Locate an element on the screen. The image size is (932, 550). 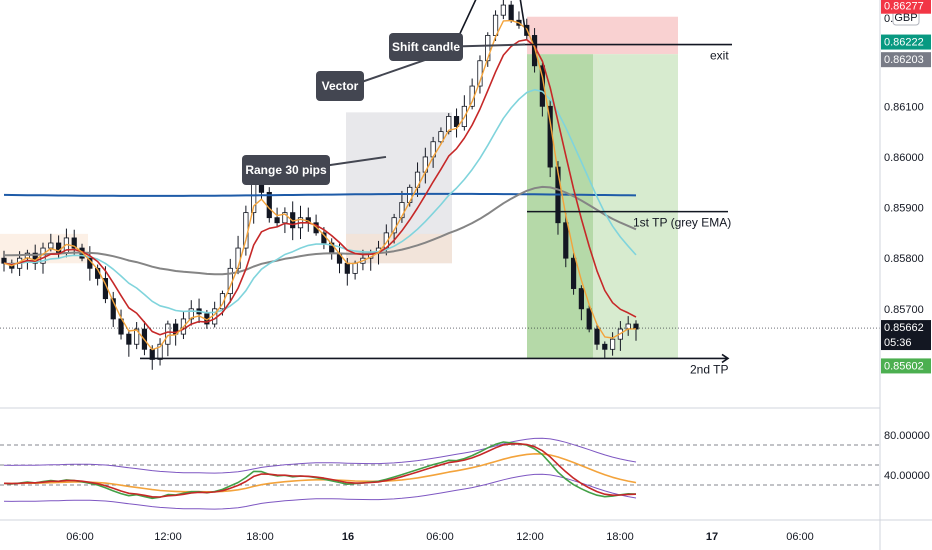
osc-red-line is located at coordinates (320, 470).